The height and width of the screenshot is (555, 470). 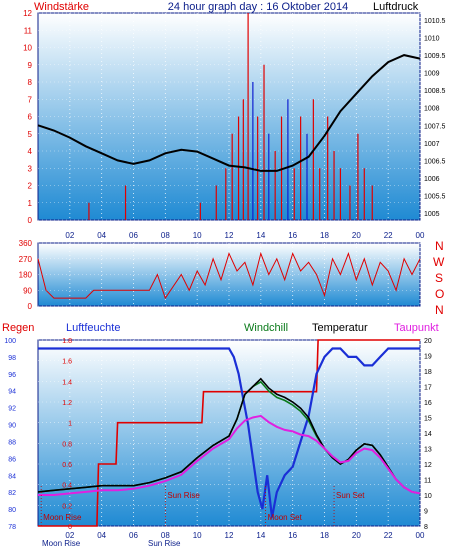 I want to click on annotation-label-2: Moon Rise, so click(x=62, y=517).